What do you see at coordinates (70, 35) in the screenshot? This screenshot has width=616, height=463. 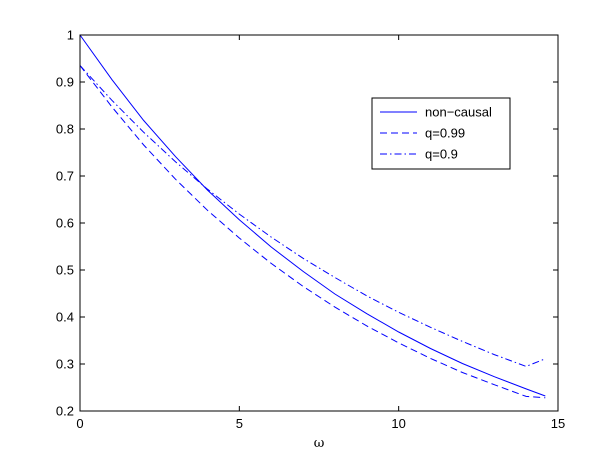 I see `y-tick-label: 1` at bounding box center [70, 35].